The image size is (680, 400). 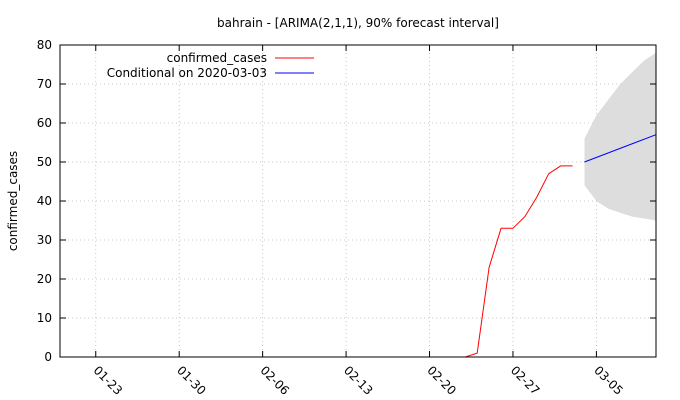 What do you see at coordinates (44, 240) in the screenshot?
I see `y-tick-label: 30` at bounding box center [44, 240].